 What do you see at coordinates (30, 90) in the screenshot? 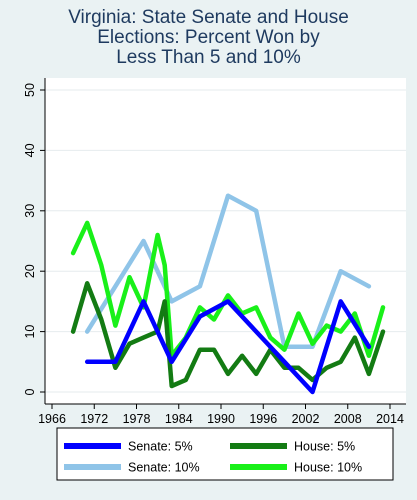
I see `y-tick-label-5: 50` at bounding box center [30, 90].